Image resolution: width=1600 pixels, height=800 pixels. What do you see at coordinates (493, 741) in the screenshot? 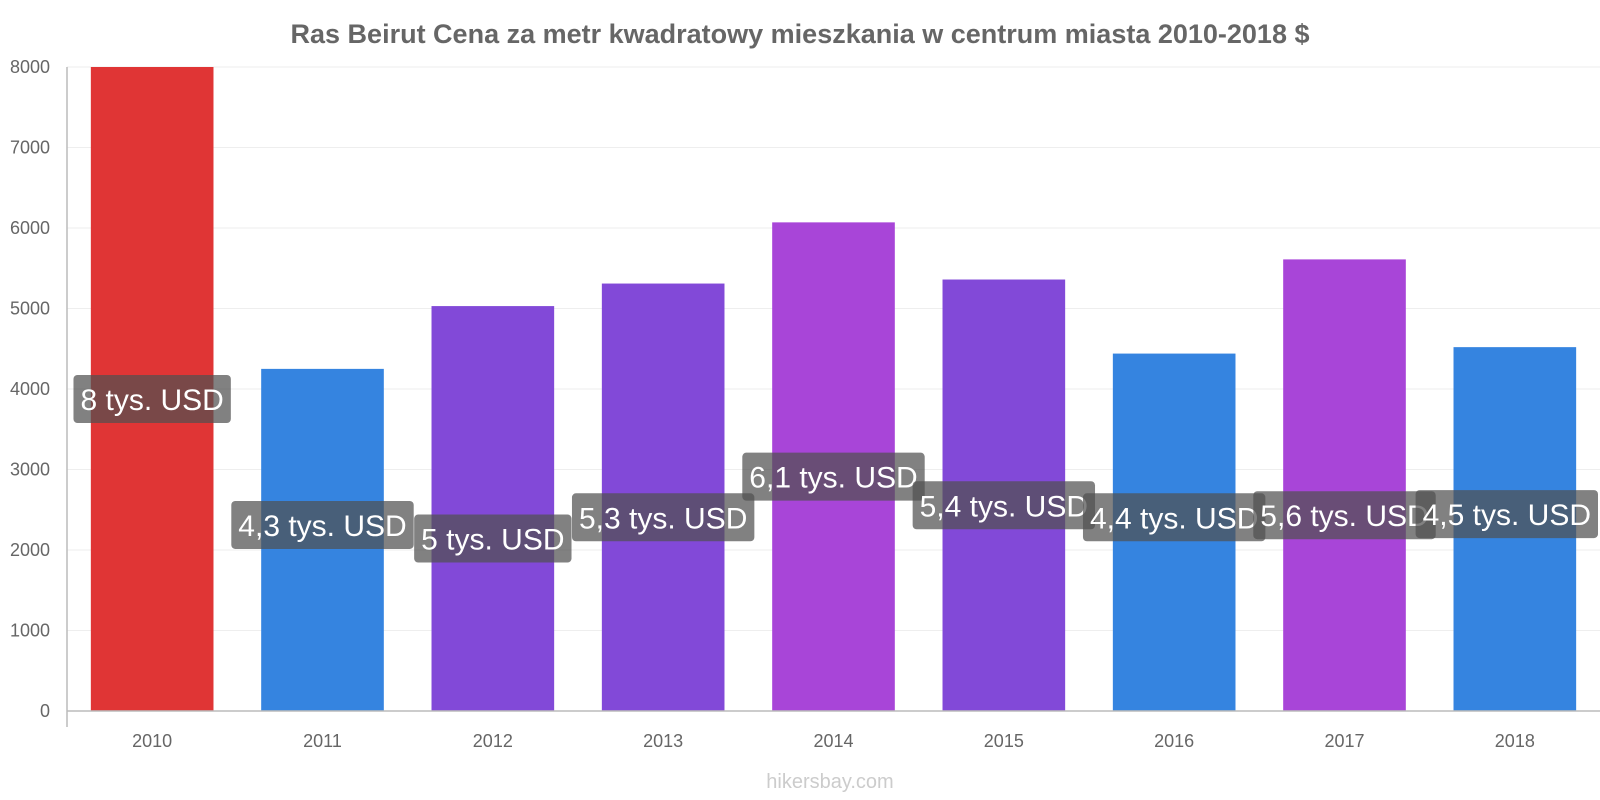
I see `x-tick-label: 2012` at bounding box center [493, 741].